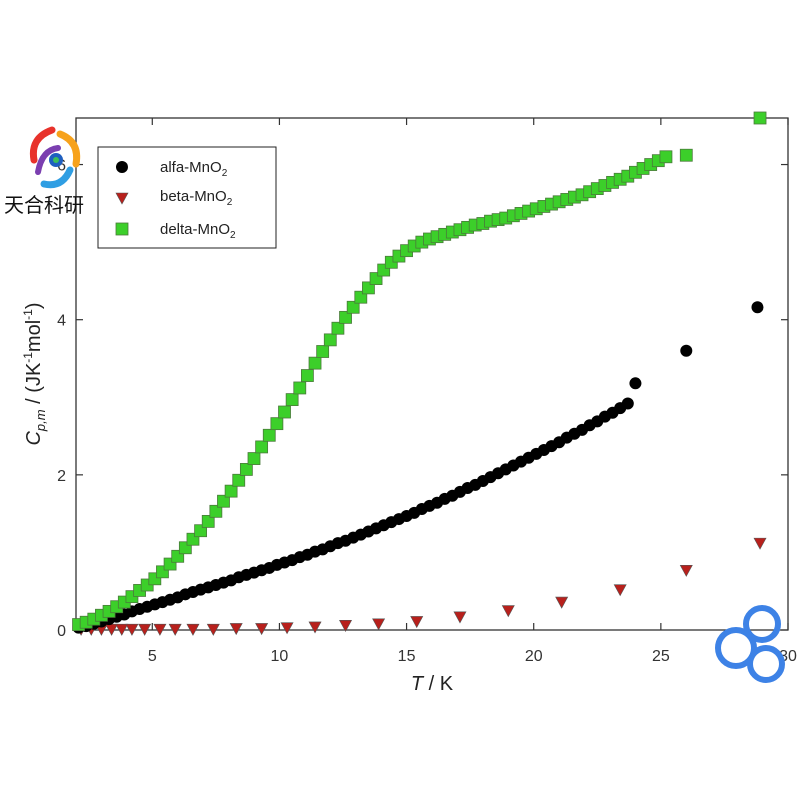  I want to click on y-tick-label: 6, so click(61, 166).